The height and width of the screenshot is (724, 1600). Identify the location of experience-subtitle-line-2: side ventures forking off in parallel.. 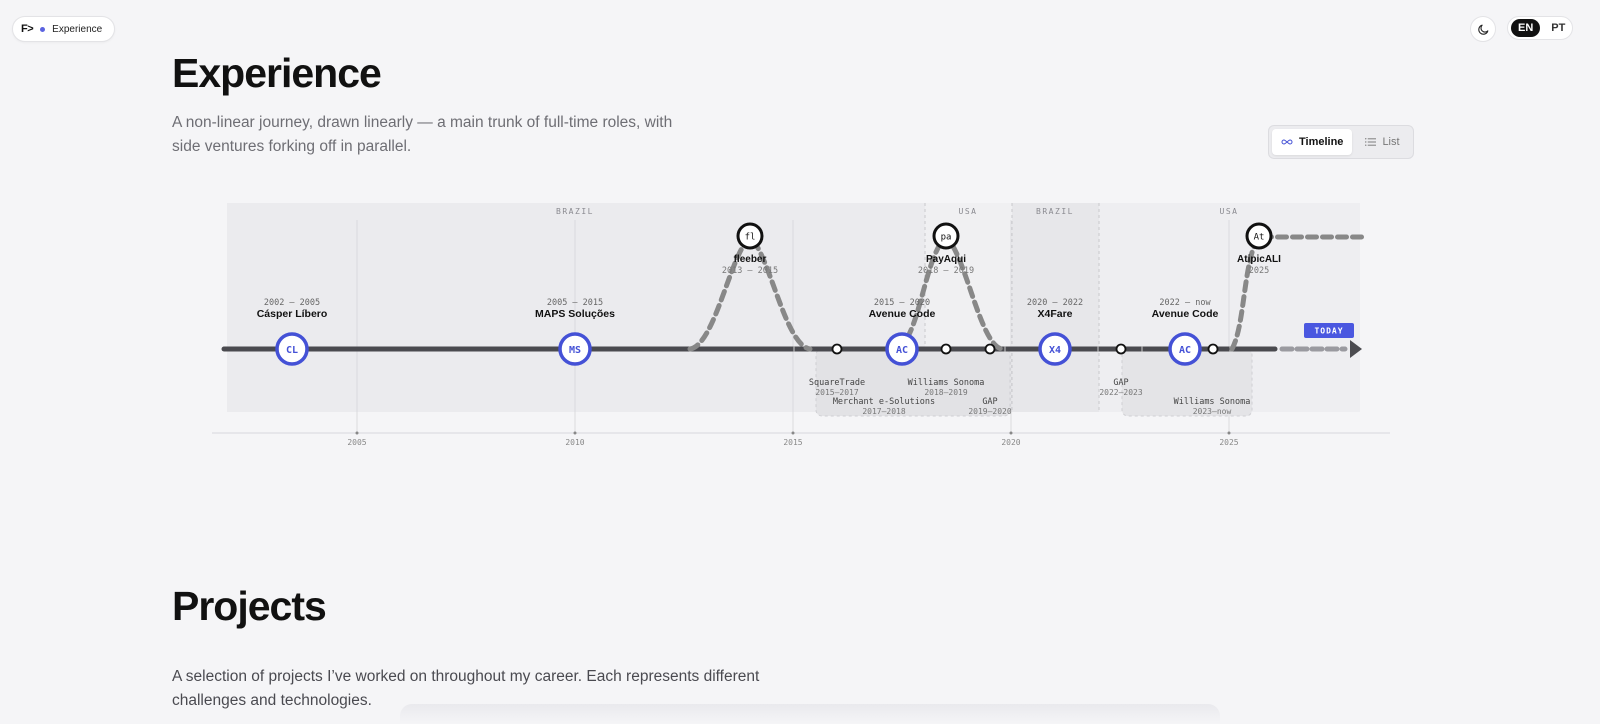
(292, 146).